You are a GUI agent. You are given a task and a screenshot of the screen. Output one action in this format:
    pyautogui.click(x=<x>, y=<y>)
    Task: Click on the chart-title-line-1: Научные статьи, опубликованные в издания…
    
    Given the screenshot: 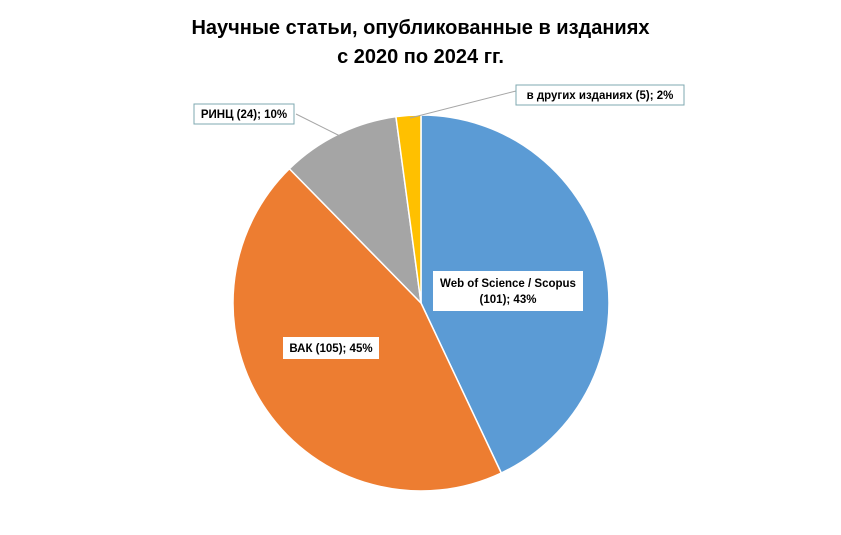 What is the action you would take?
    pyautogui.click(x=420, y=28)
    